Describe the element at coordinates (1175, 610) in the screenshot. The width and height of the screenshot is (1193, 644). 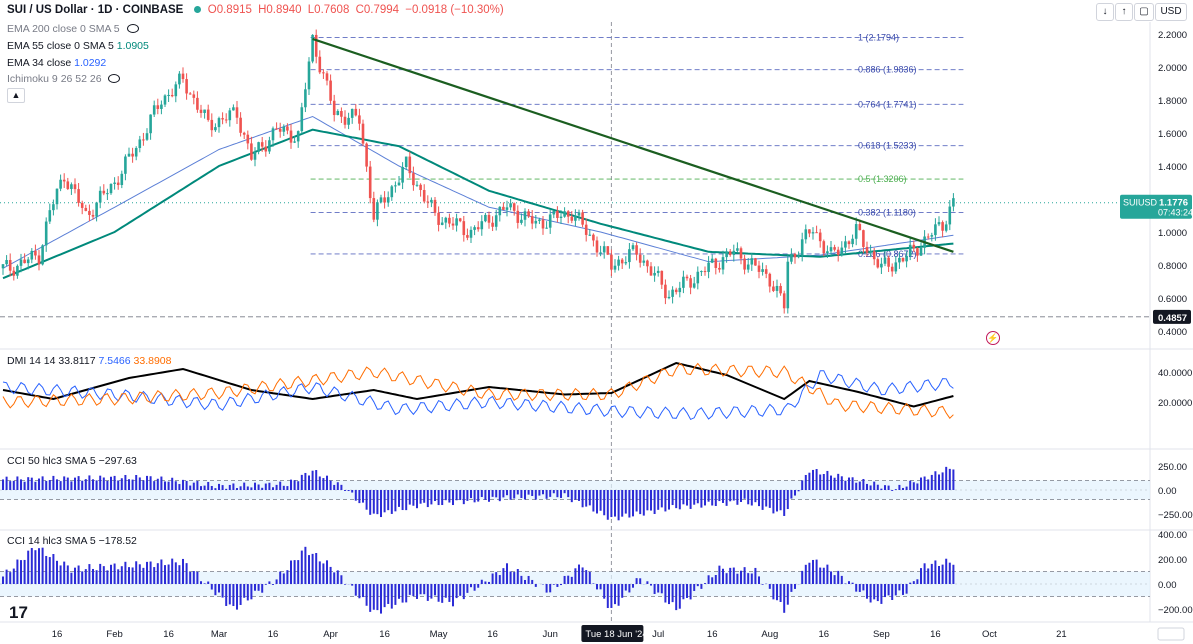
I see `cci14-axis-tick-label: −200.00` at that location.